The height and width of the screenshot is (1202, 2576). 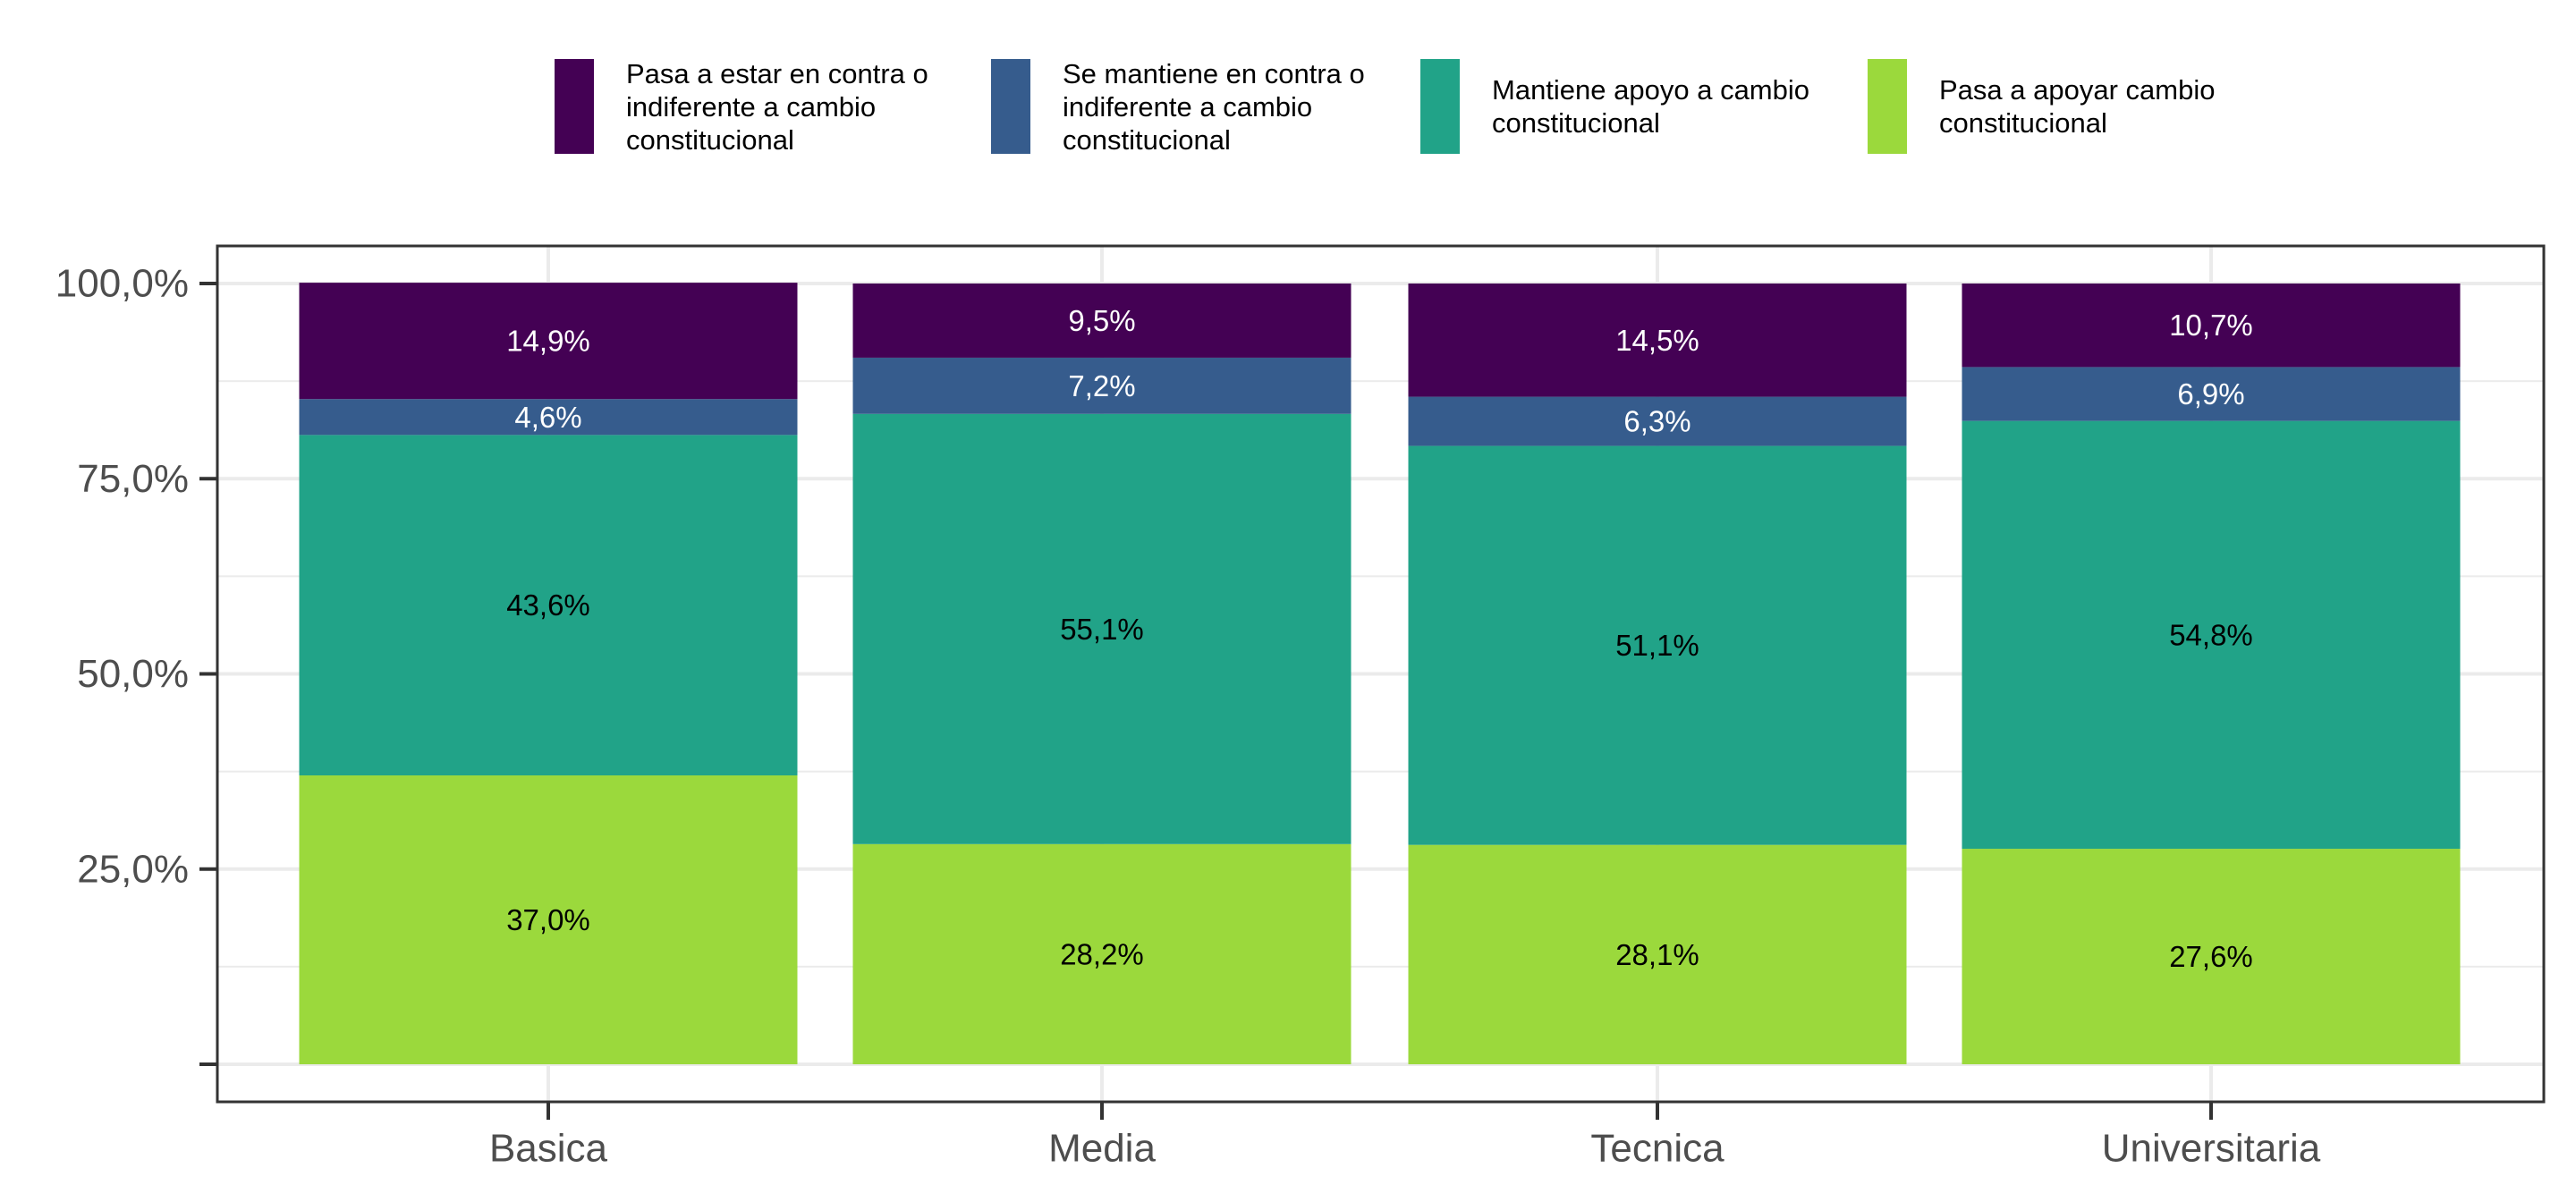 What do you see at coordinates (2077, 106) in the screenshot?
I see `legend-label: Pasa a apoyar cambio constitucional` at bounding box center [2077, 106].